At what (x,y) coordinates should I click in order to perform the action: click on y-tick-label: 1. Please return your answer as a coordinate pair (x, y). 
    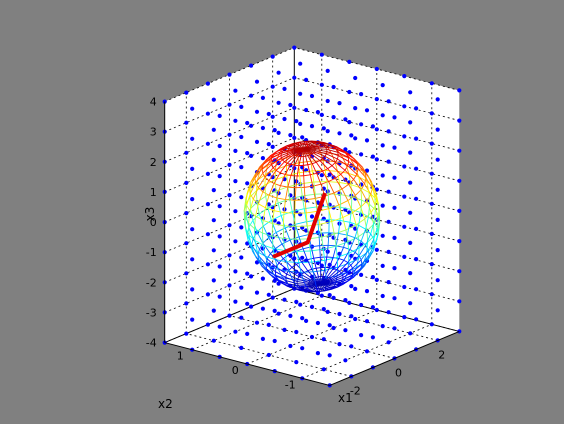
    Looking at the image, I should click on (180, 356).